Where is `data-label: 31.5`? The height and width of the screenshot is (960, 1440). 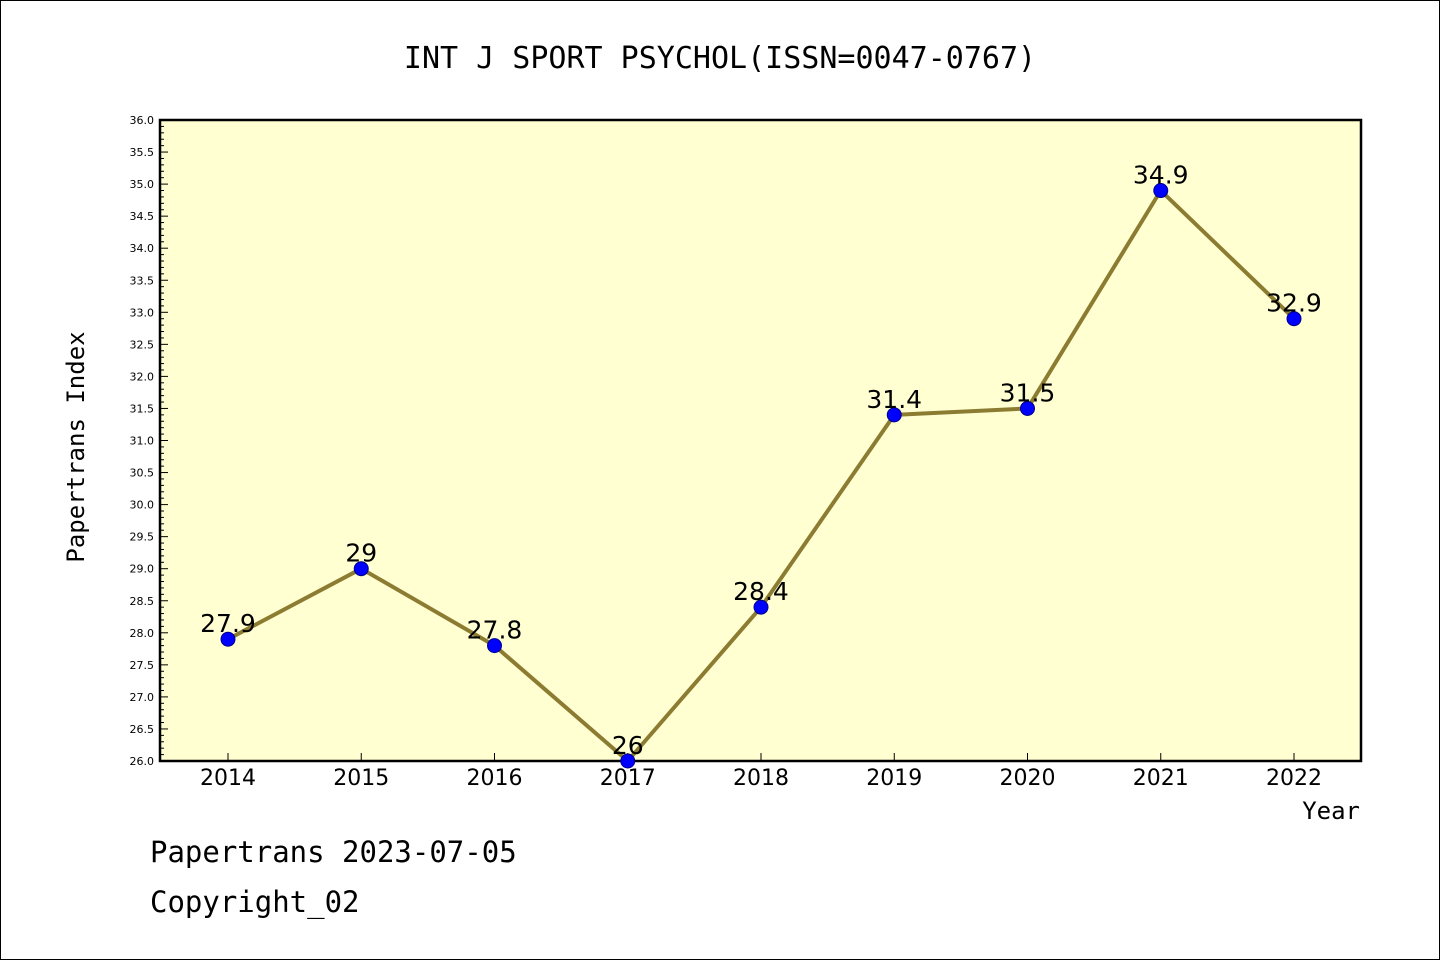
data-label: 31.5 is located at coordinates (1028, 392).